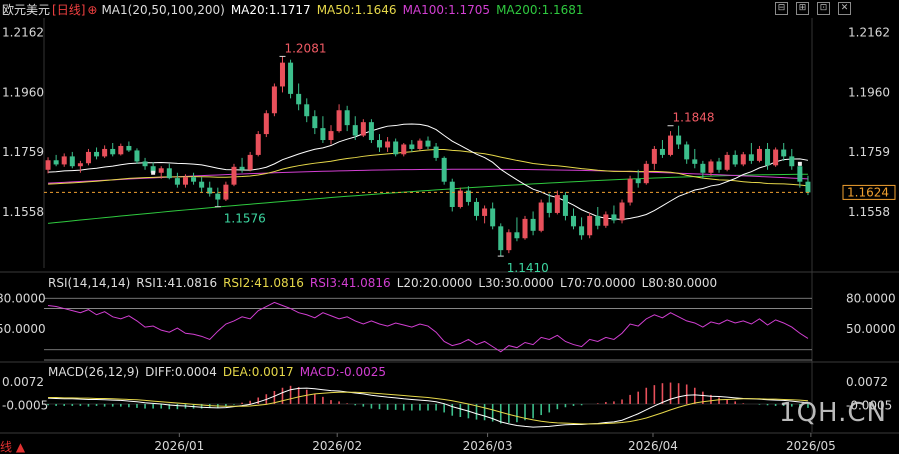  Describe the element at coordinates (781, 8) in the screenshot. I see `collapse-icon: ⊟` at that location.